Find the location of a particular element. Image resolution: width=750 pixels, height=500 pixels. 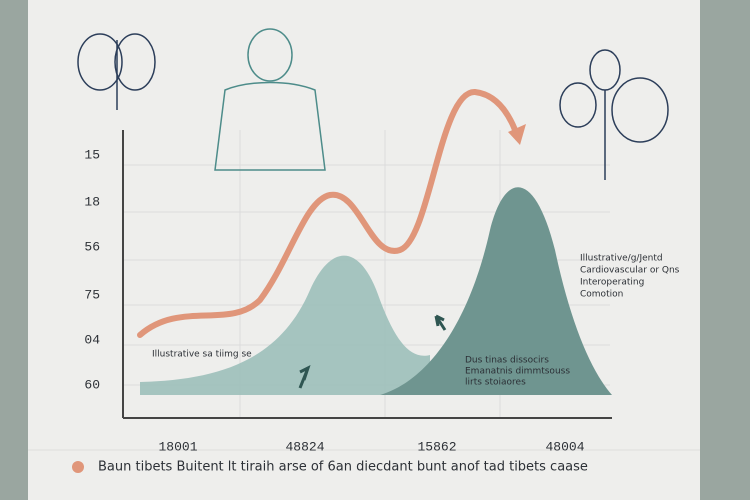

head-icon is located at coordinates (614, 114).